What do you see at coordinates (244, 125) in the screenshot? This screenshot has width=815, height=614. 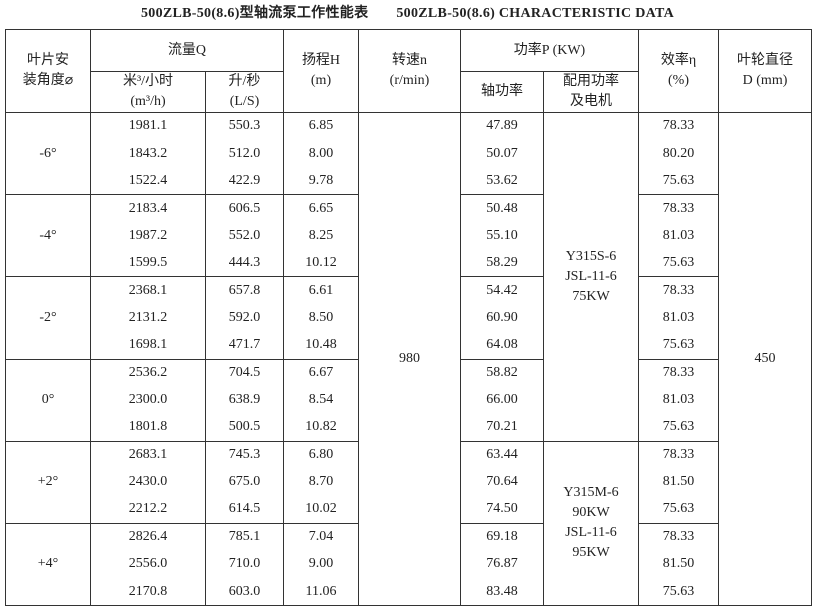 I see `flow-ls: 550.3` at bounding box center [244, 125].